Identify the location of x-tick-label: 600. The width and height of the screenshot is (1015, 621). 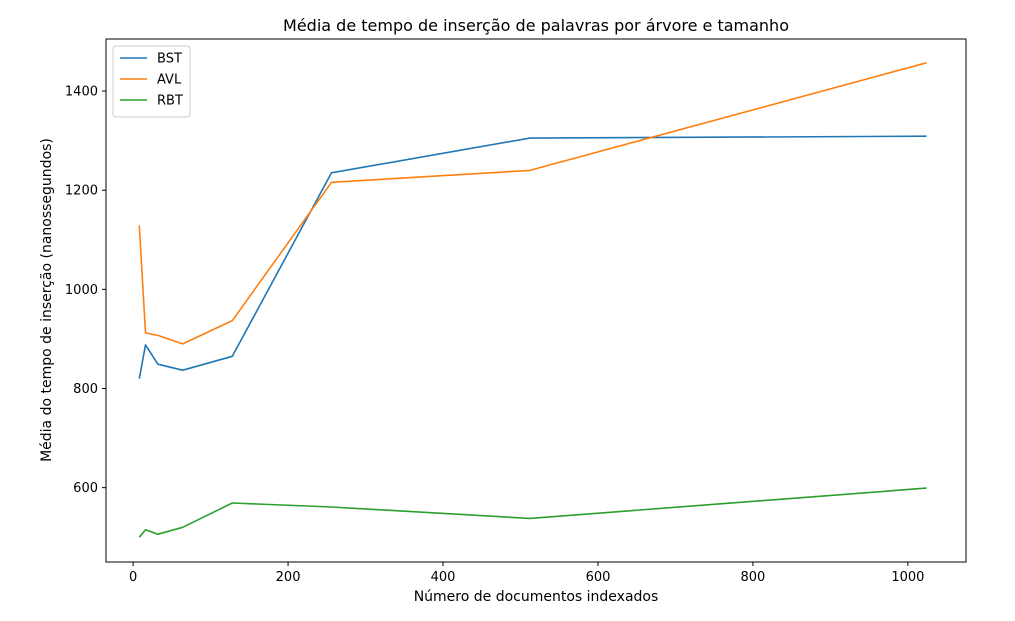
(598, 577).